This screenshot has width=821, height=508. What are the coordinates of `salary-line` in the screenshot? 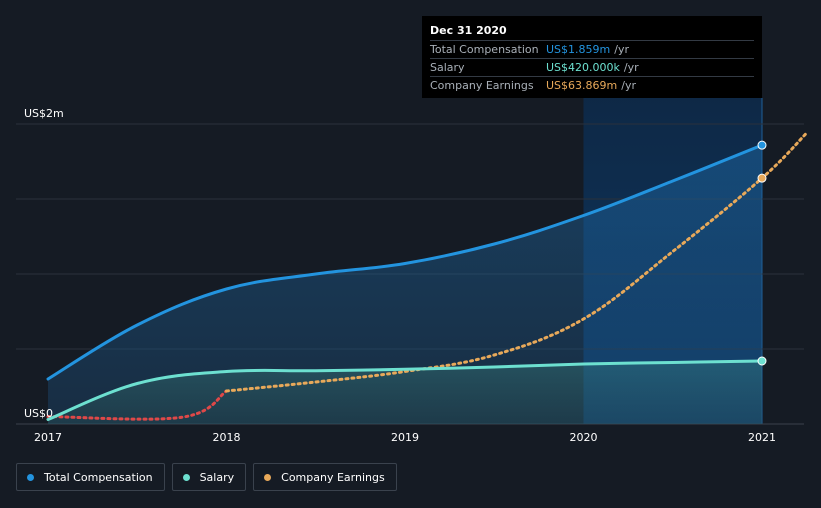 It's located at (405, 390).